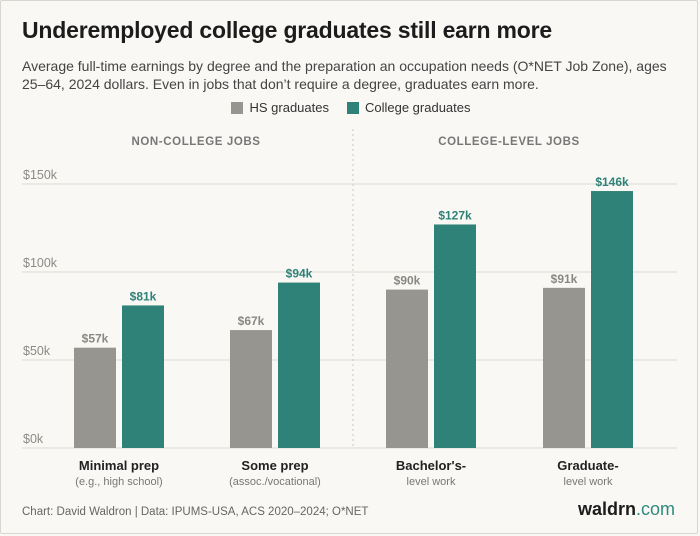 This screenshot has height=536, width=700. I want to click on legend-swatch-college, so click(352, 107).